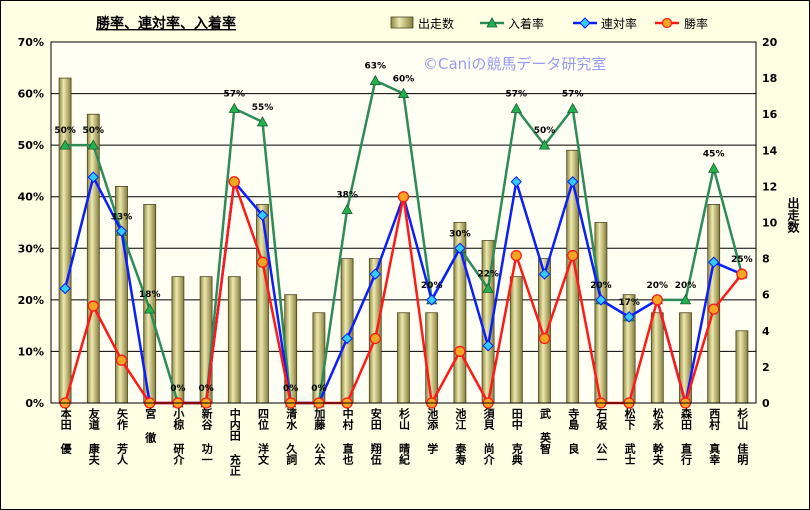 The image size is (810, 510). Describe the element at coordinates (348, 436) in the screenshot. I see `x-tick-label: 中村 直也` at that location.